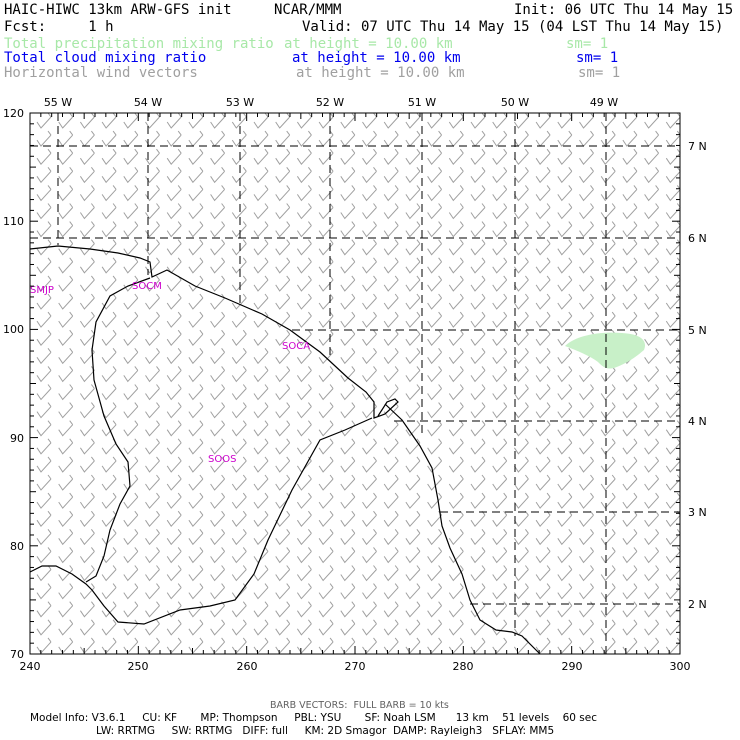  Describe the element at coordinates (697, 146) in the screenshot. I see `lat-label: 7 N` at that location.